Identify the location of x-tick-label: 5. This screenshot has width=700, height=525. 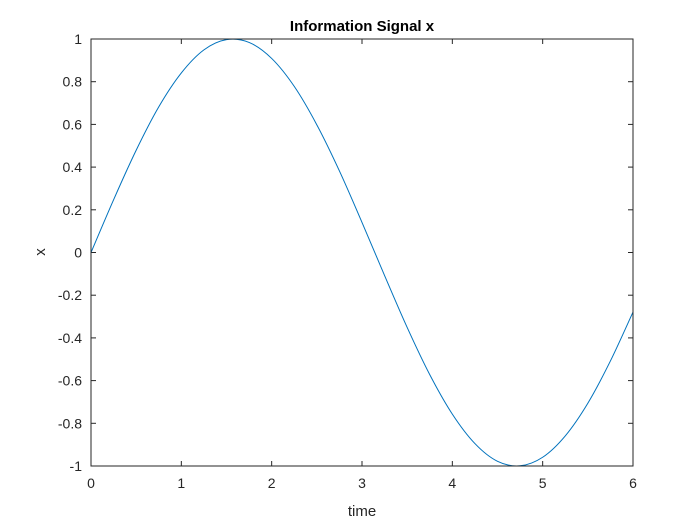
(543, 483).